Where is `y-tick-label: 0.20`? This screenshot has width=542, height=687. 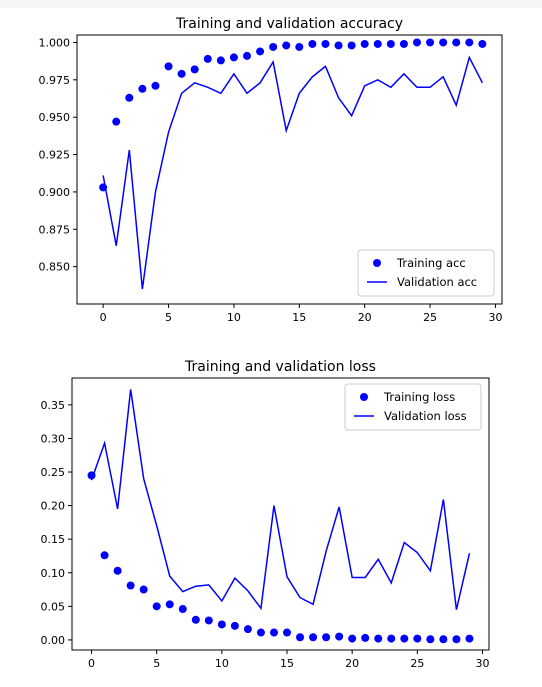 y-tick-label: 0.20 is located at coordinates (53, 506).